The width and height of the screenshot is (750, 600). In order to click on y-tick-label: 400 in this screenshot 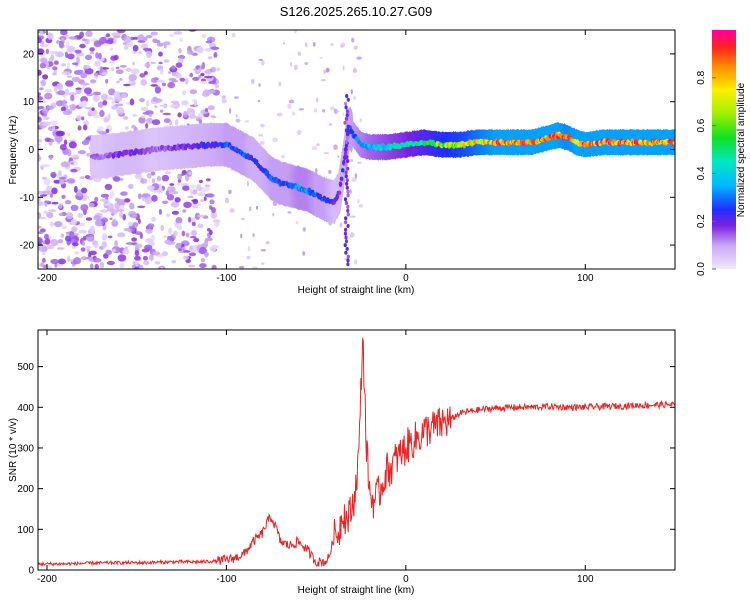, I will do `click(25, 408)`.